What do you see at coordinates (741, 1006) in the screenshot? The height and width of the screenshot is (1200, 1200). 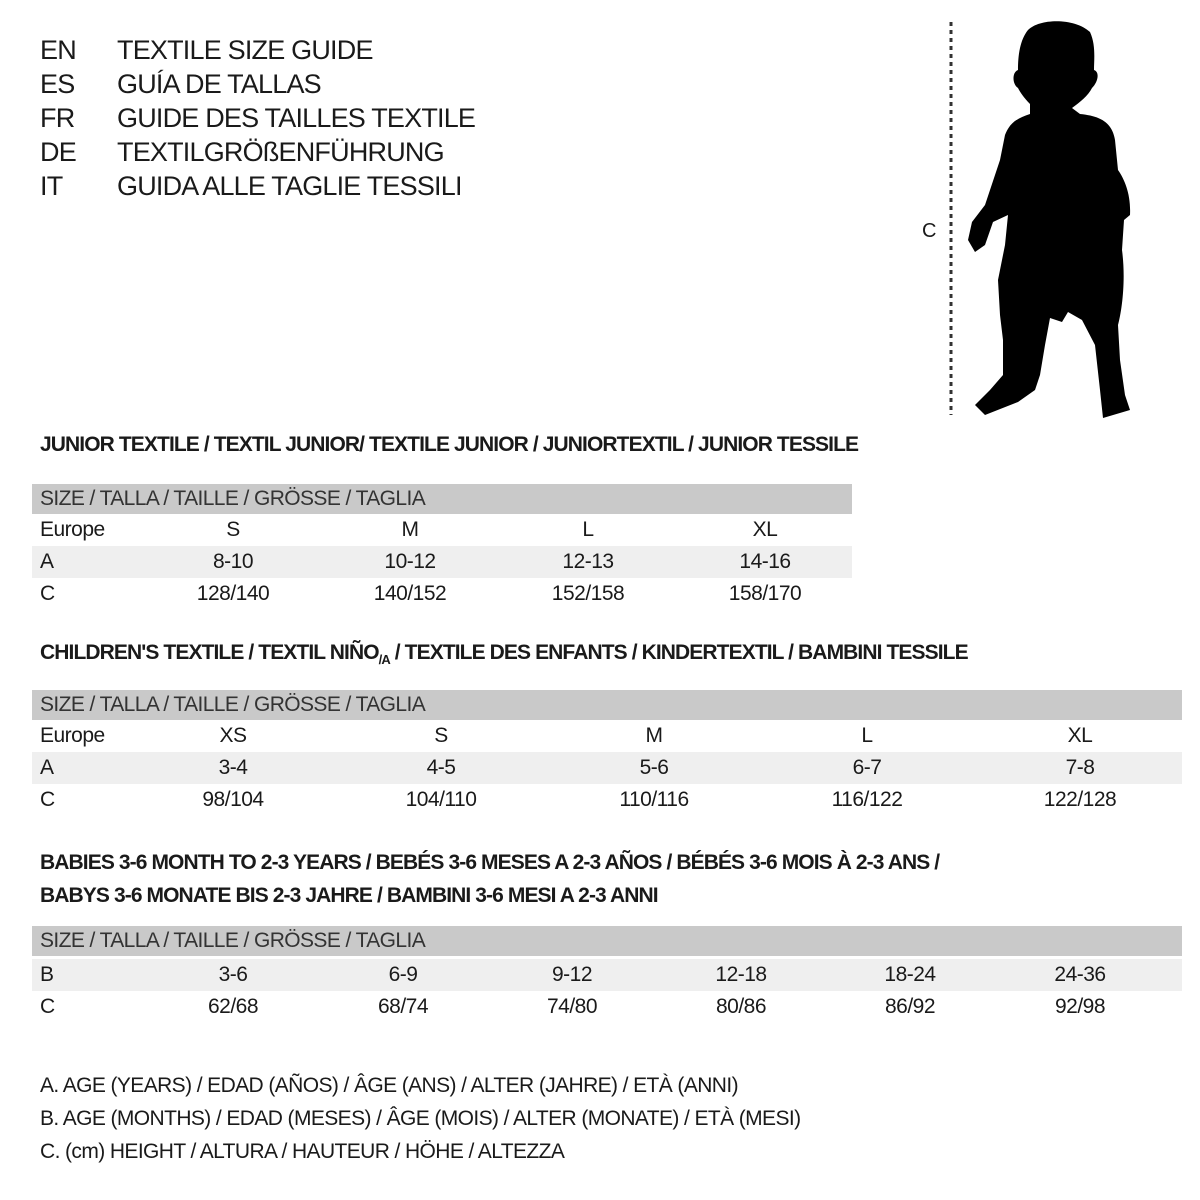 I see `table-cell: 80/86` at bounding box center [741, 1006].